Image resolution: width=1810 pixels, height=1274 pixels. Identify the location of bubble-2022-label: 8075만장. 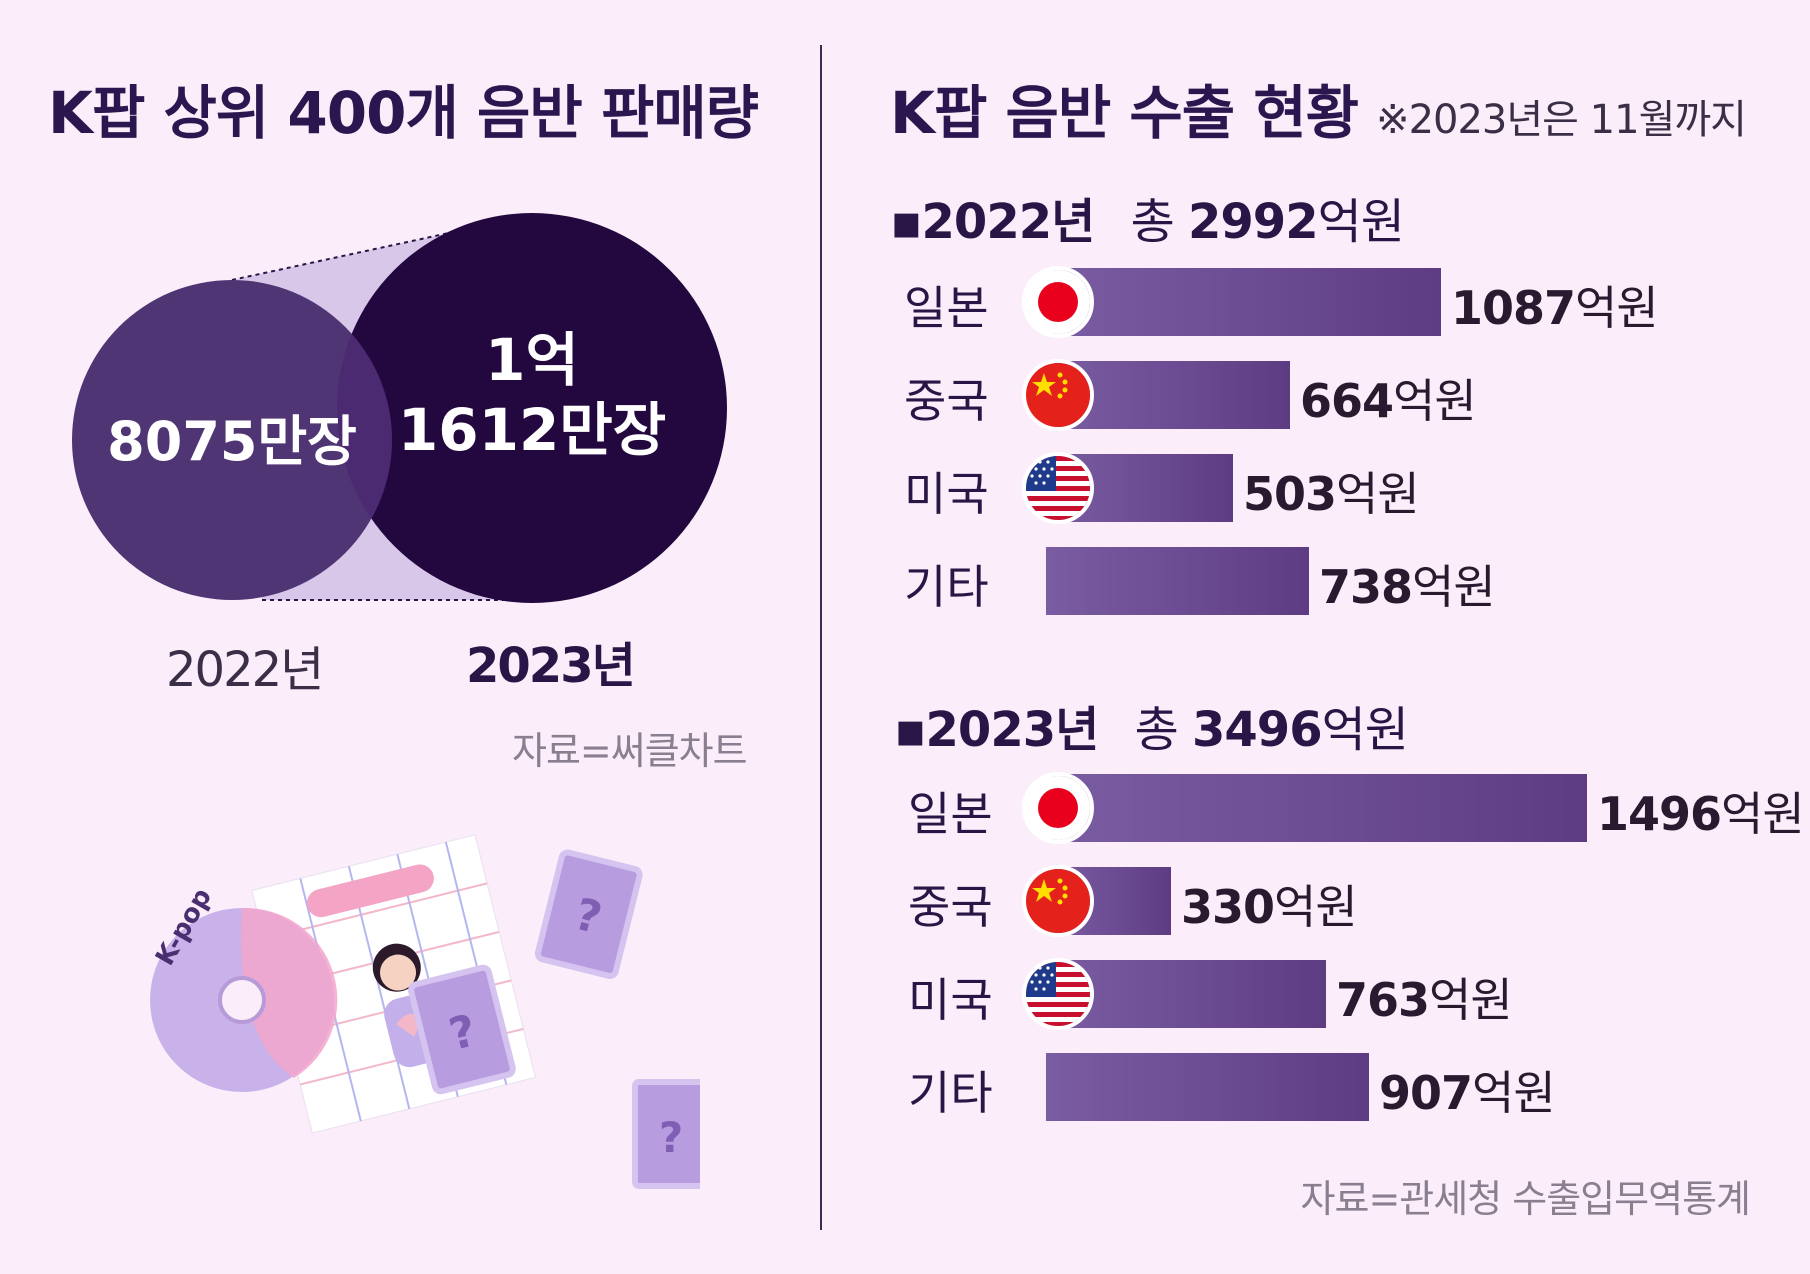
(232, 441).